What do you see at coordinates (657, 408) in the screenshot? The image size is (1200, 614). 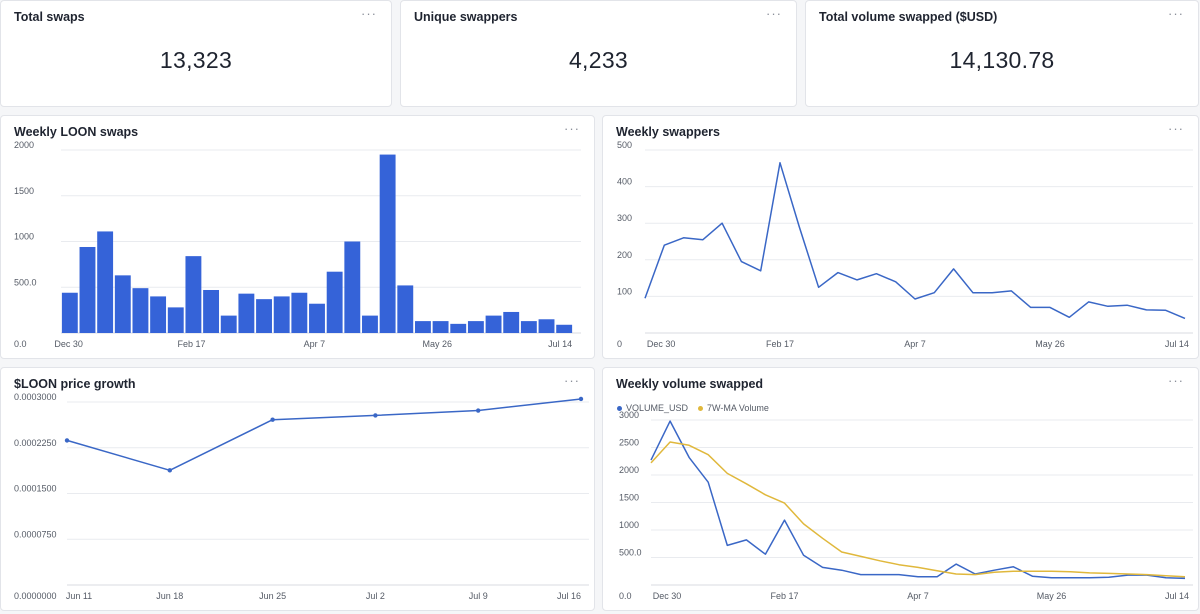 I see `legend-label: VOLUME_USD` at bounding box center [657, 408].